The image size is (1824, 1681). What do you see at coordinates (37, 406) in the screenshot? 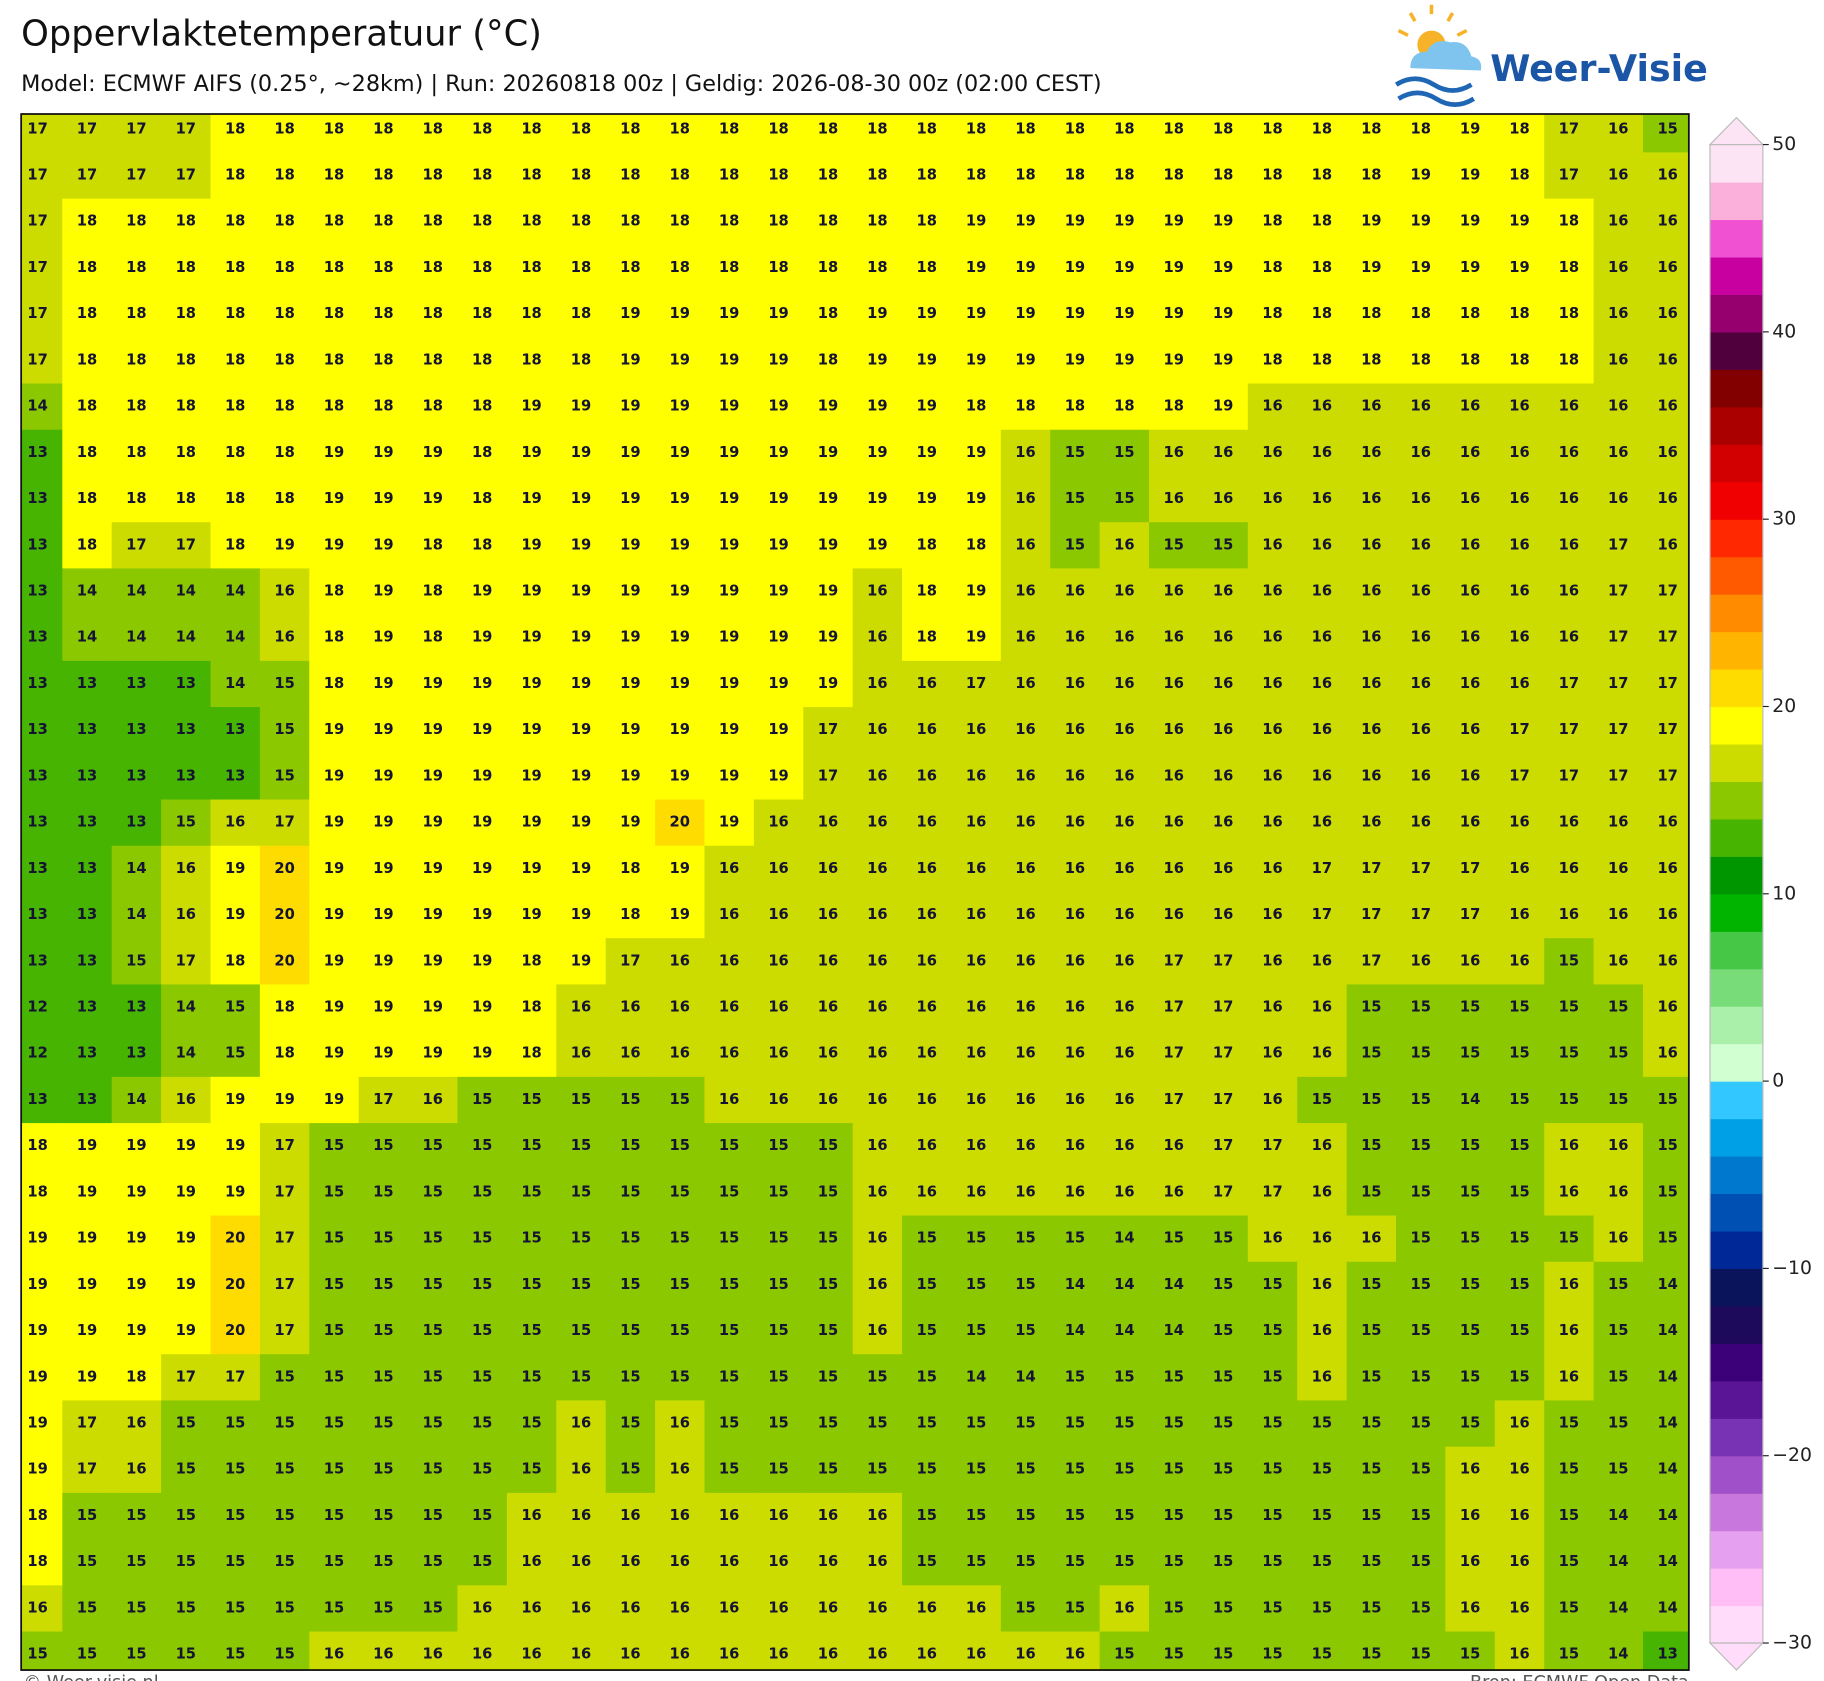
I see `temp-label: 14` at bounding box center [37, 406].